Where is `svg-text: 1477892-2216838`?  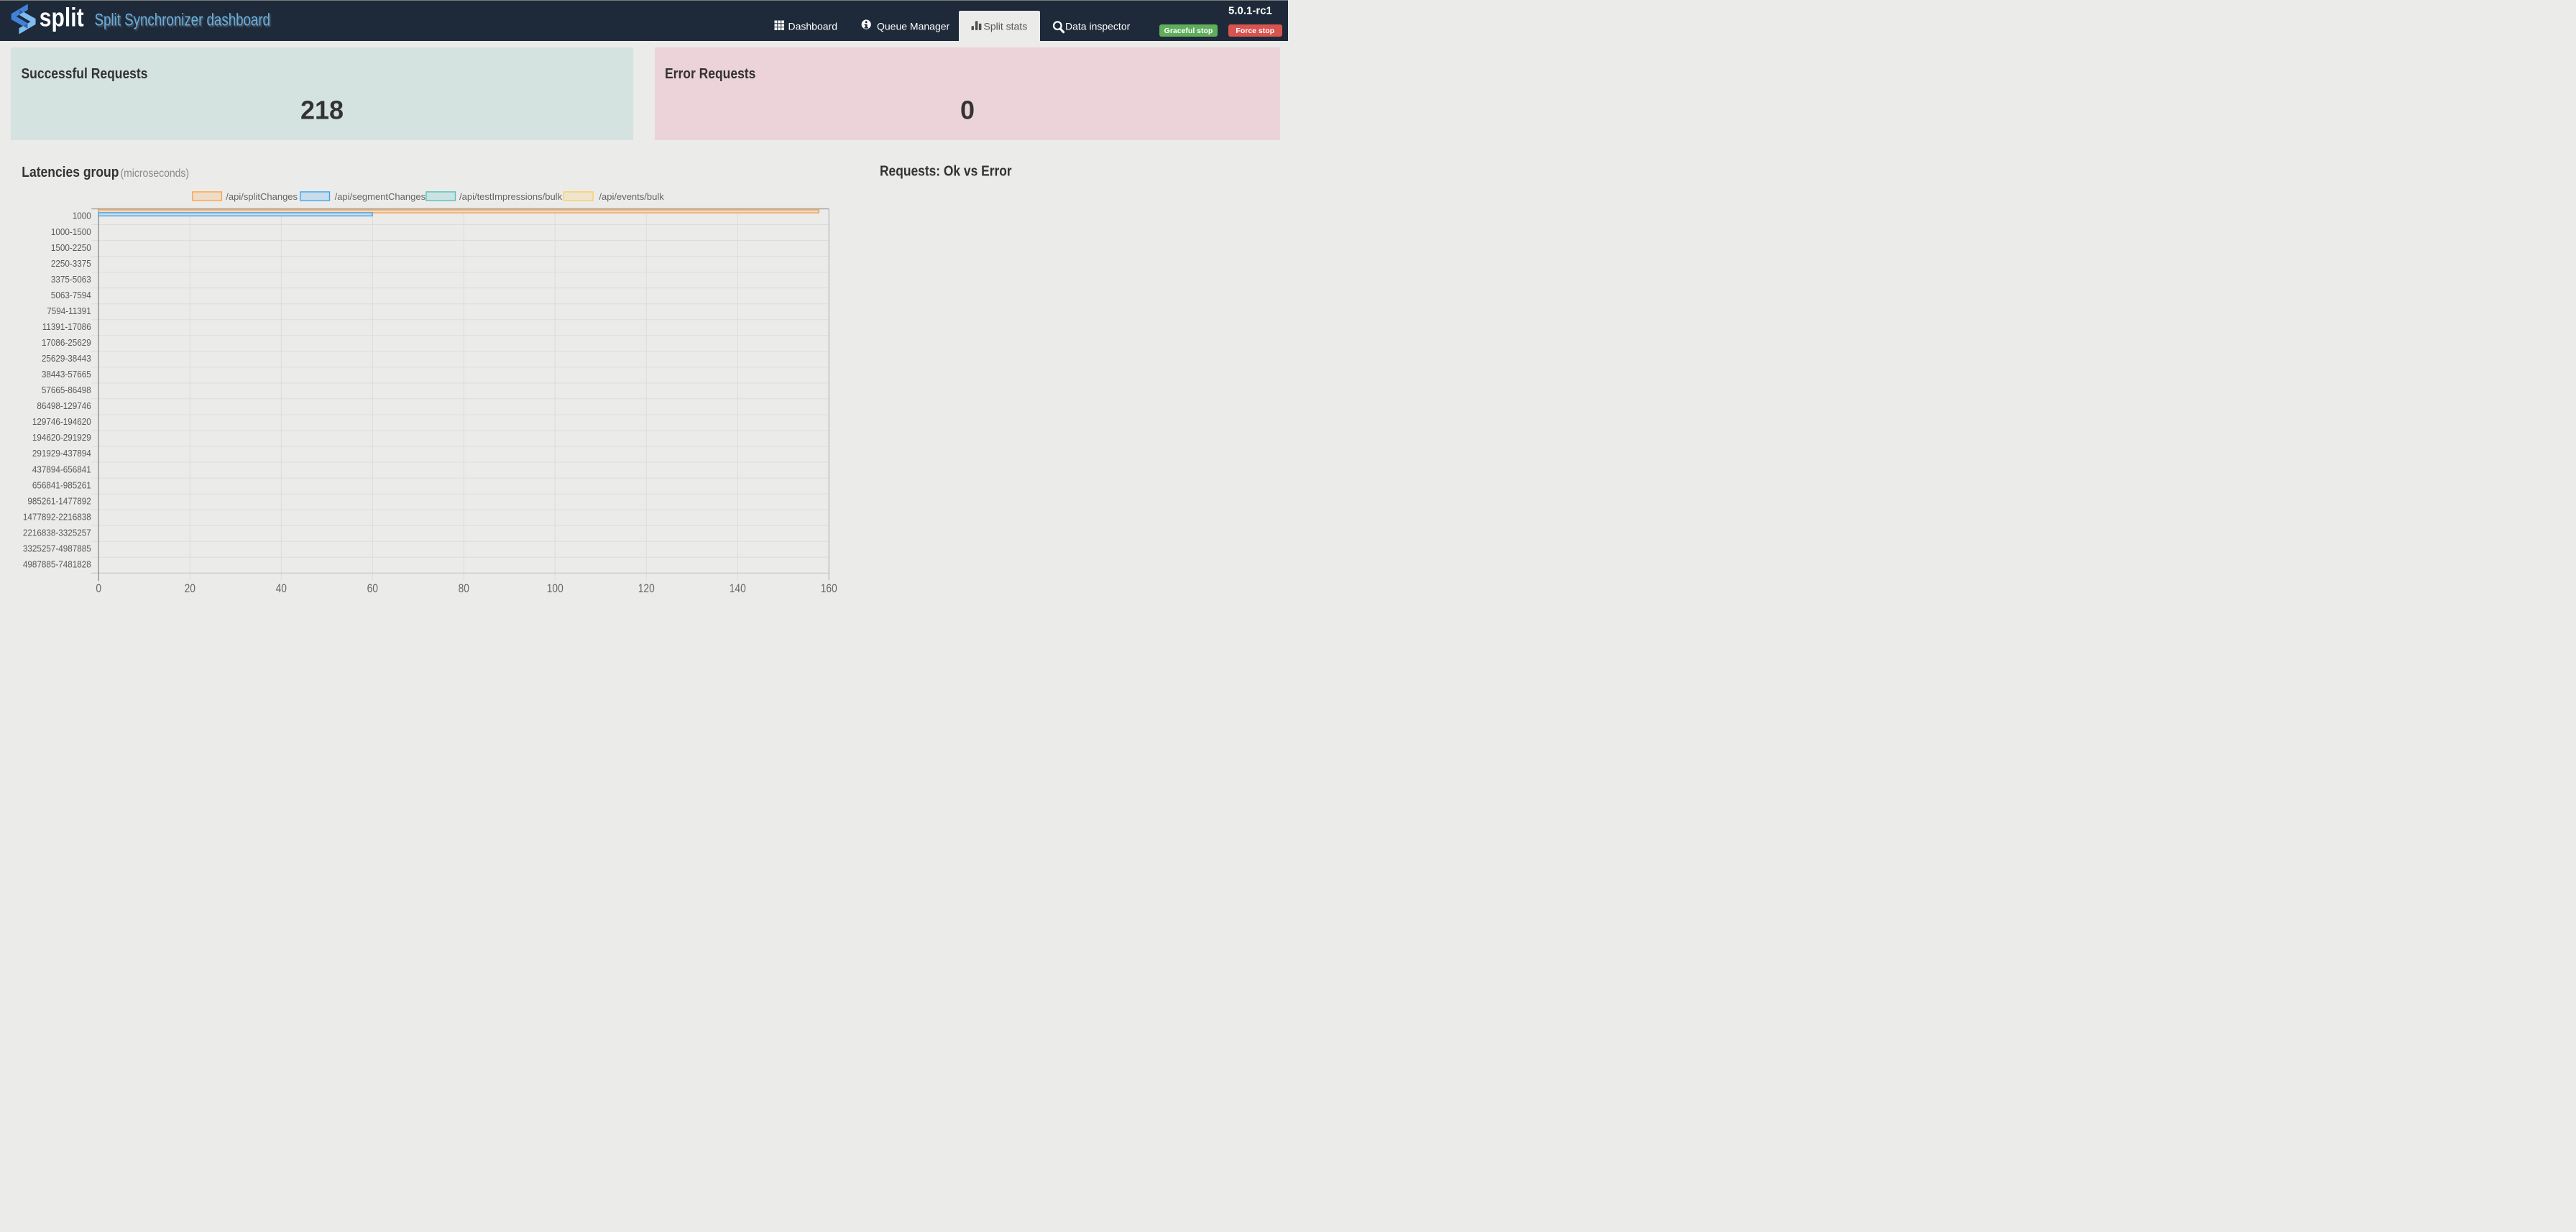
svg-text: 1477892-2216838 is located at coordinates (57, 517).